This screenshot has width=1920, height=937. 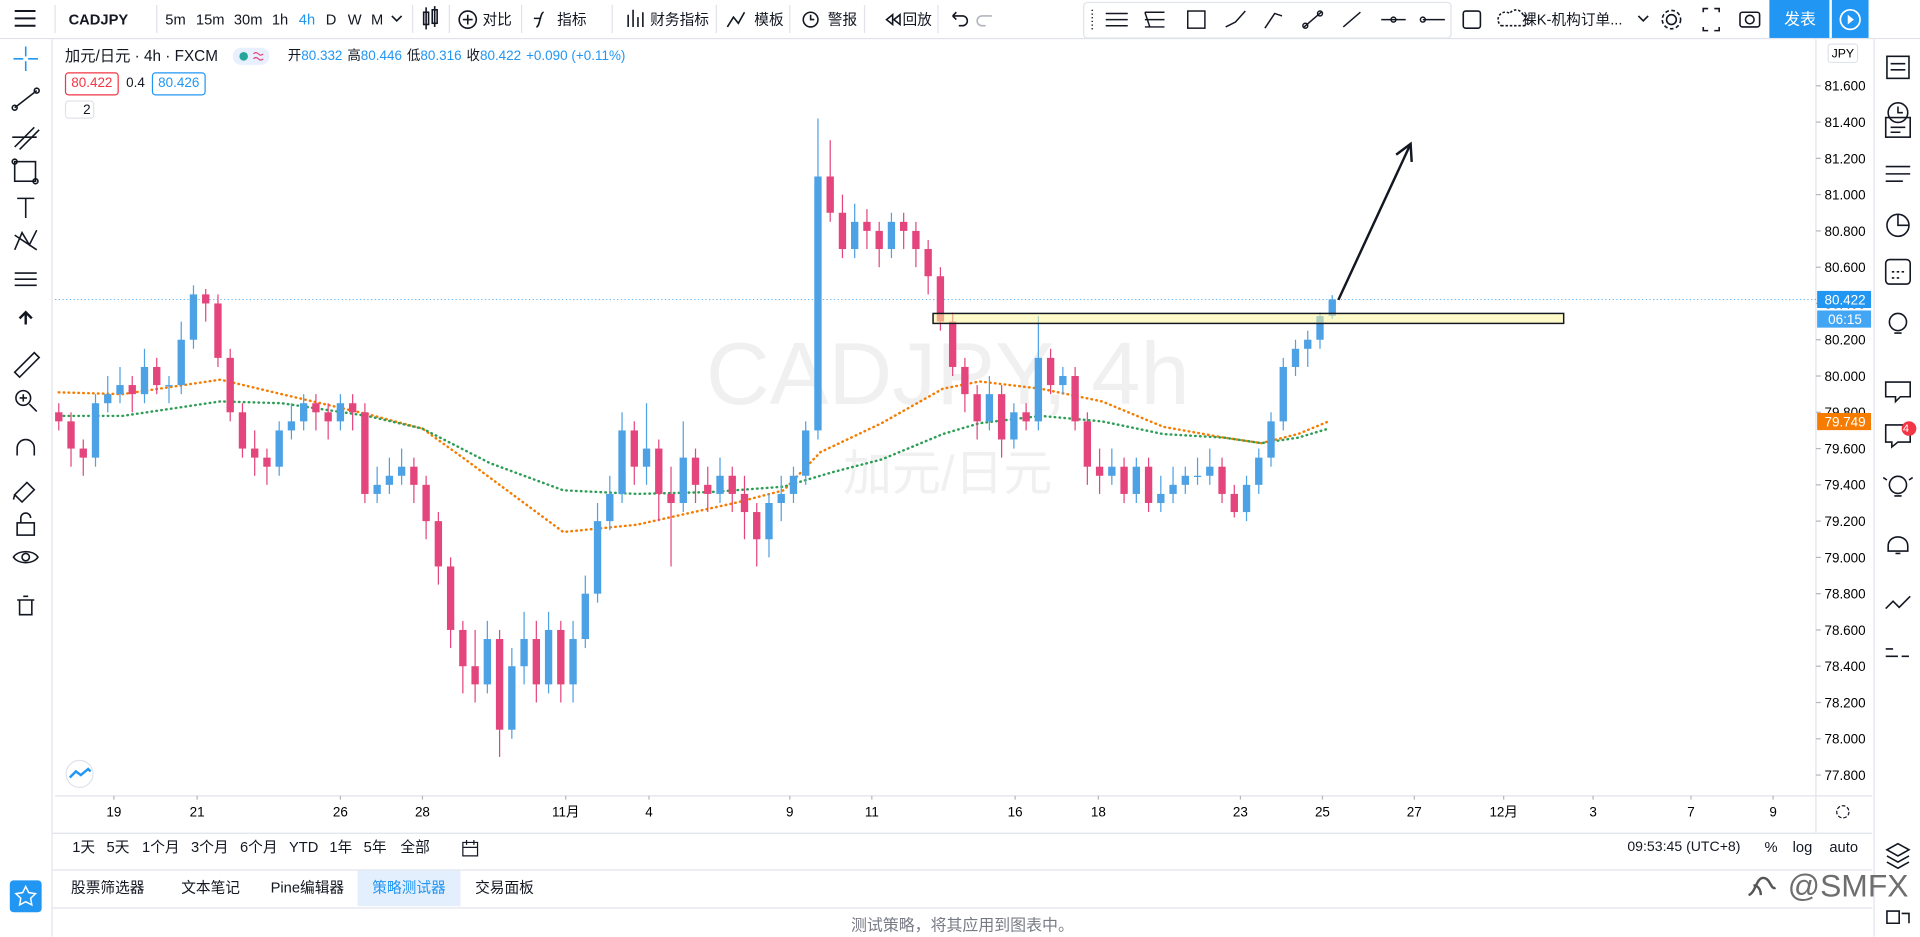 I want to click on toolbar-button: 财务指标, so click(x=679, y=20).